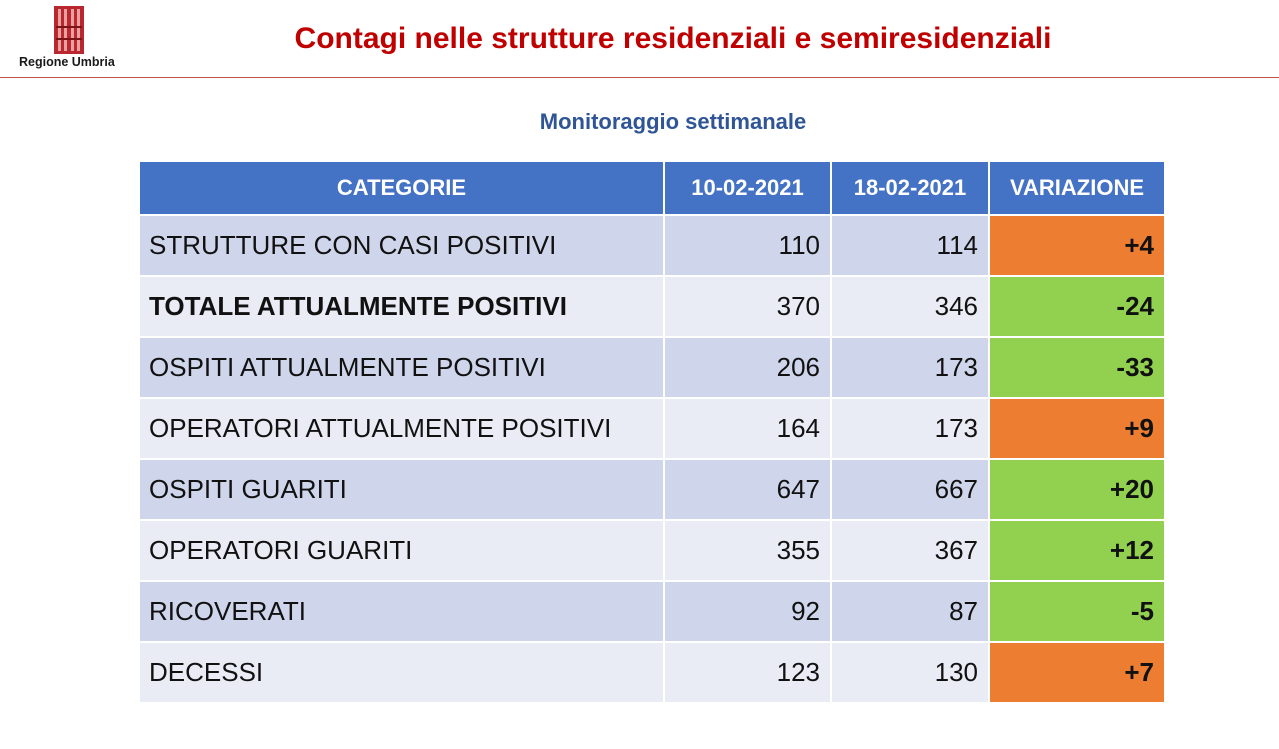  What do you see at coordinates (910, 611) in the screenshot?
I see `value-date-2-cell: 87` at bounding box center [910, 611].